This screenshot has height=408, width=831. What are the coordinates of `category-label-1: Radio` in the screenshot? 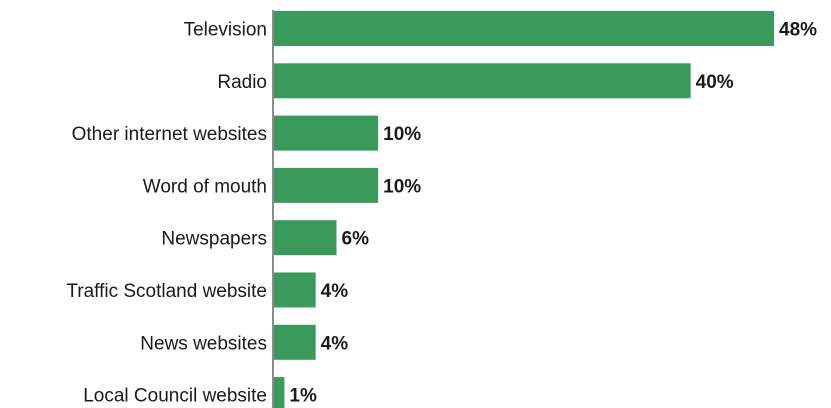 It's located at (242, 82).